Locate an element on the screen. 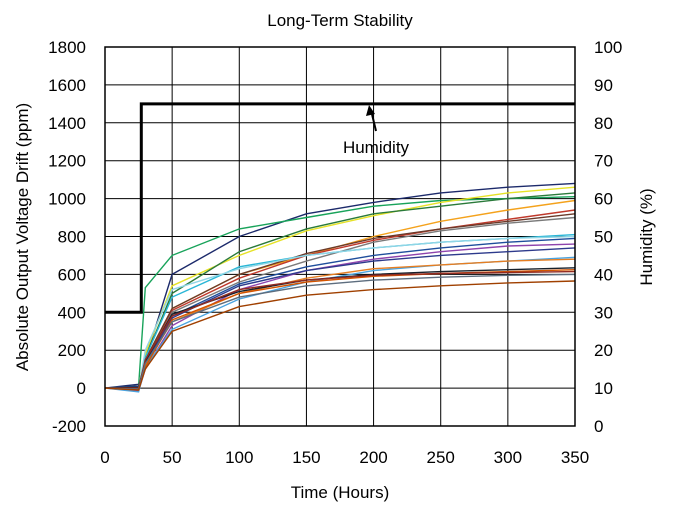 This screenshot has height=507, width=673. y-tick-label: -200 is located at coordinates (69, 426).